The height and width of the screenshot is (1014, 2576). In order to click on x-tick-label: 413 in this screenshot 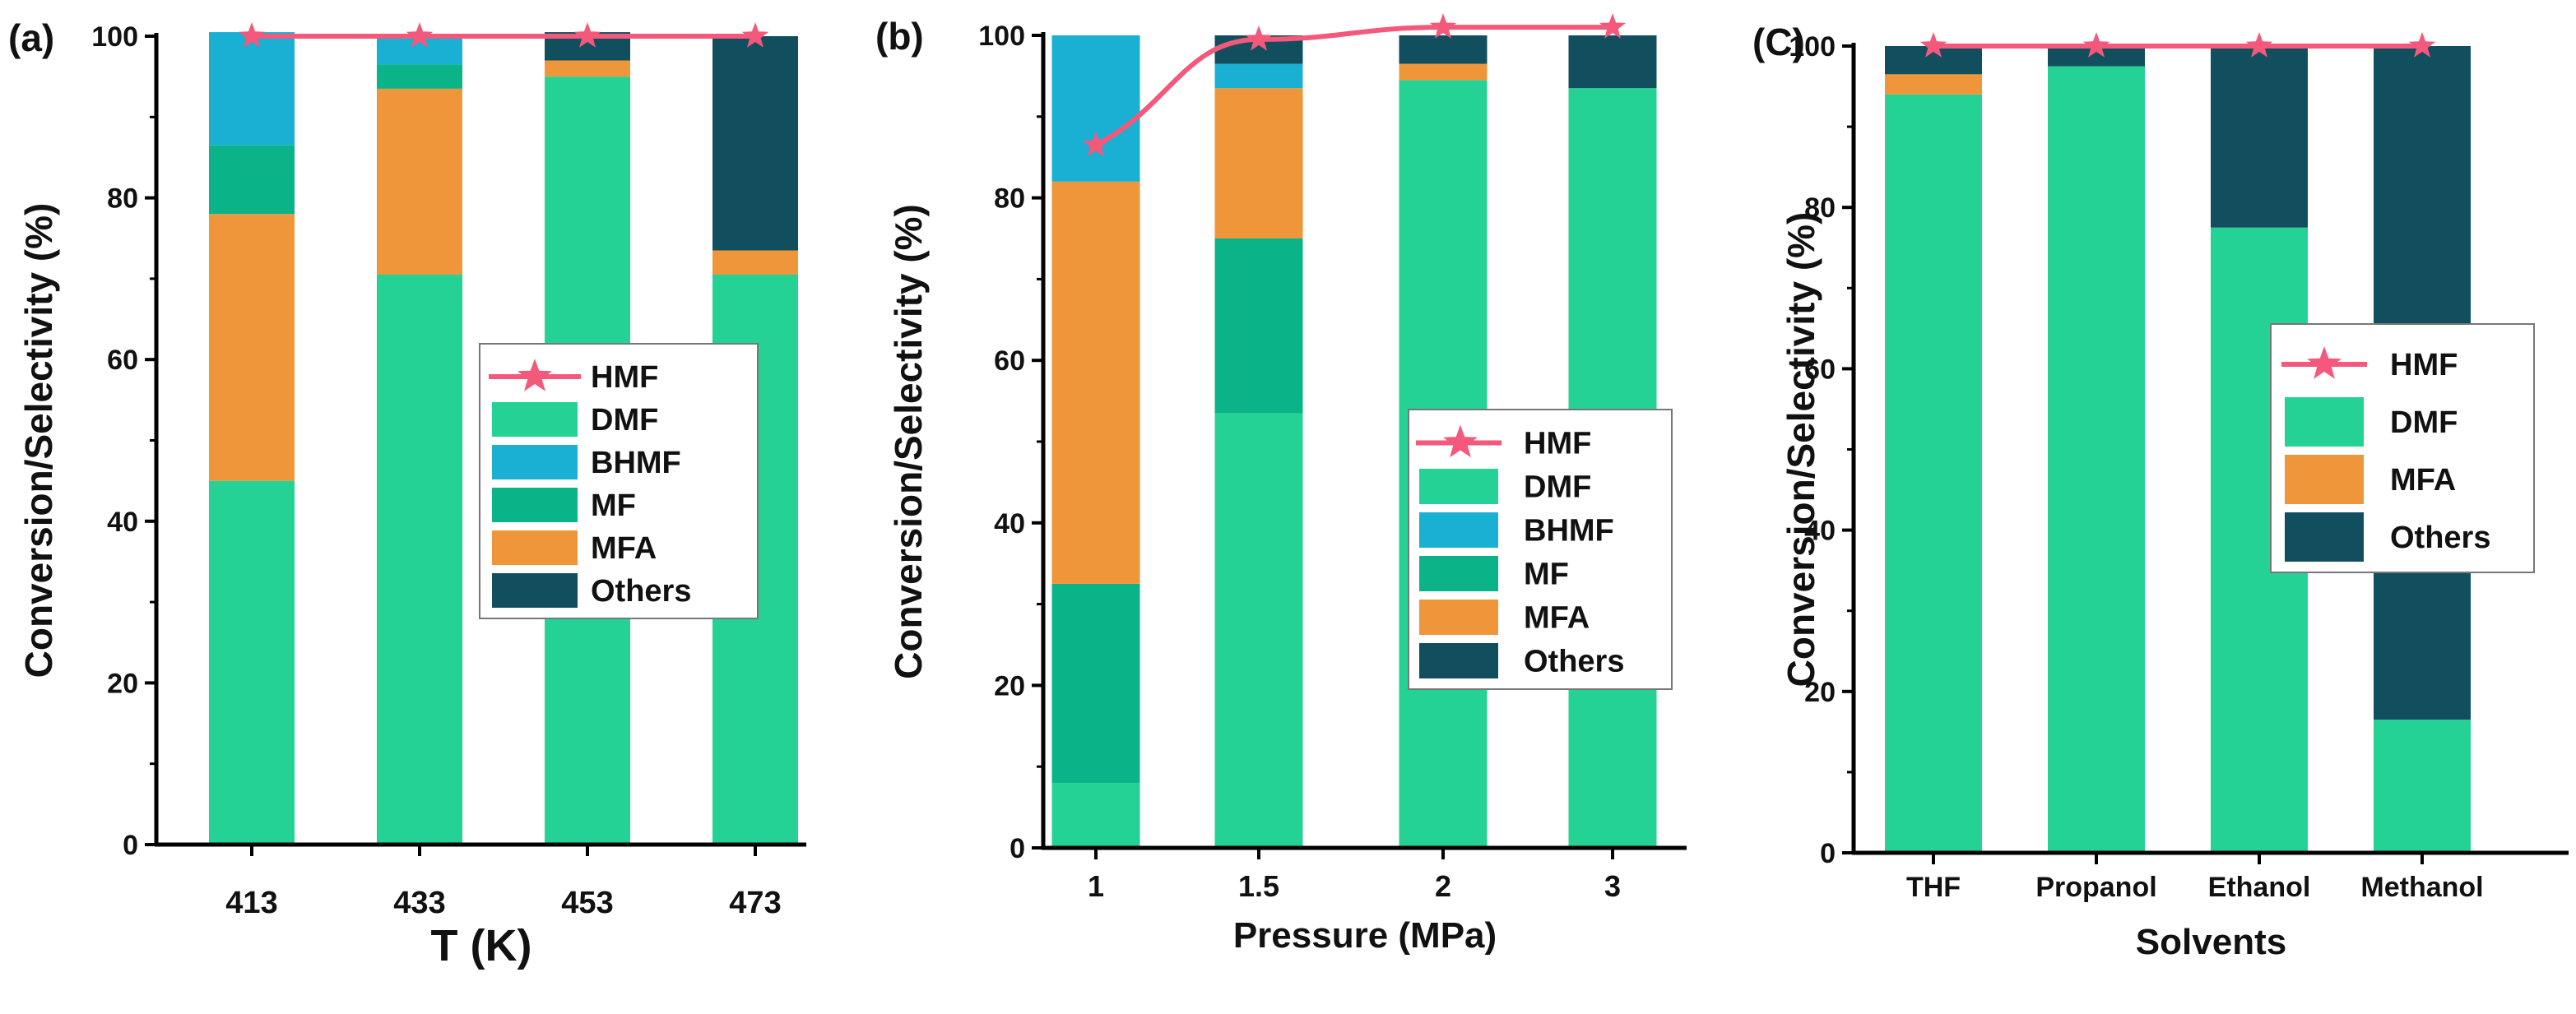, I will do `click(251, 903)`.